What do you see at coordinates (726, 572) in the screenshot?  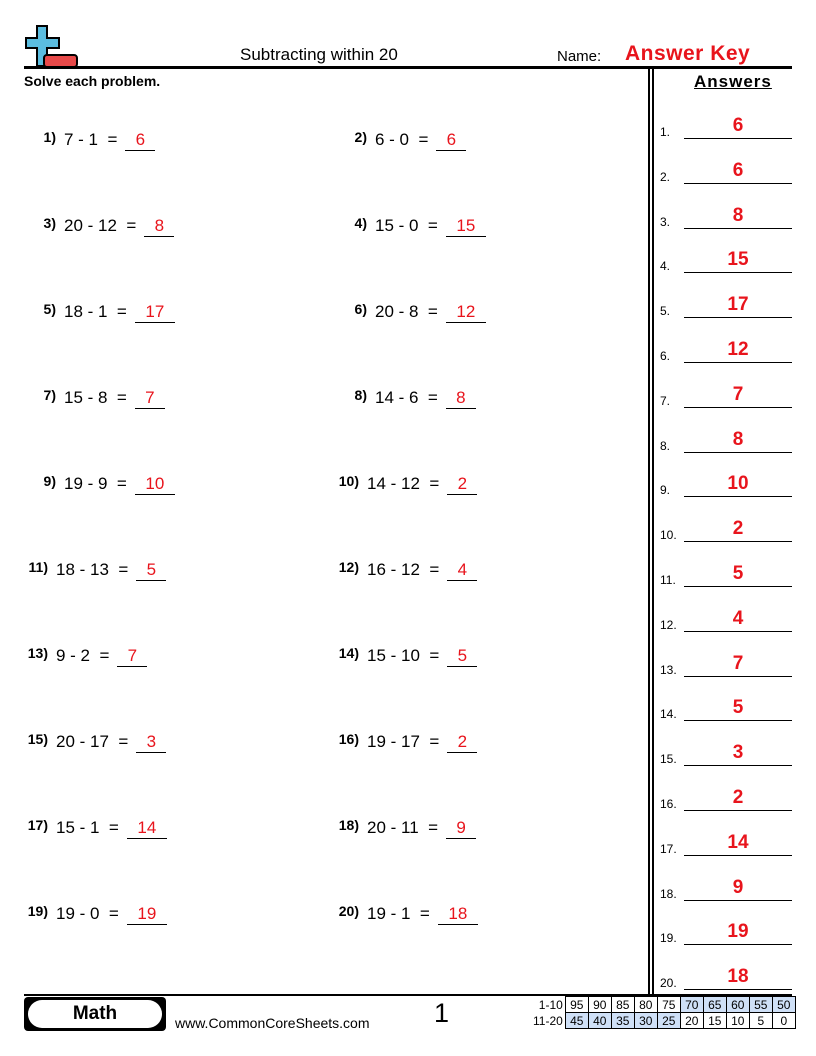 I see `answer-row: 11. 5` at bounding box center [726, 572].